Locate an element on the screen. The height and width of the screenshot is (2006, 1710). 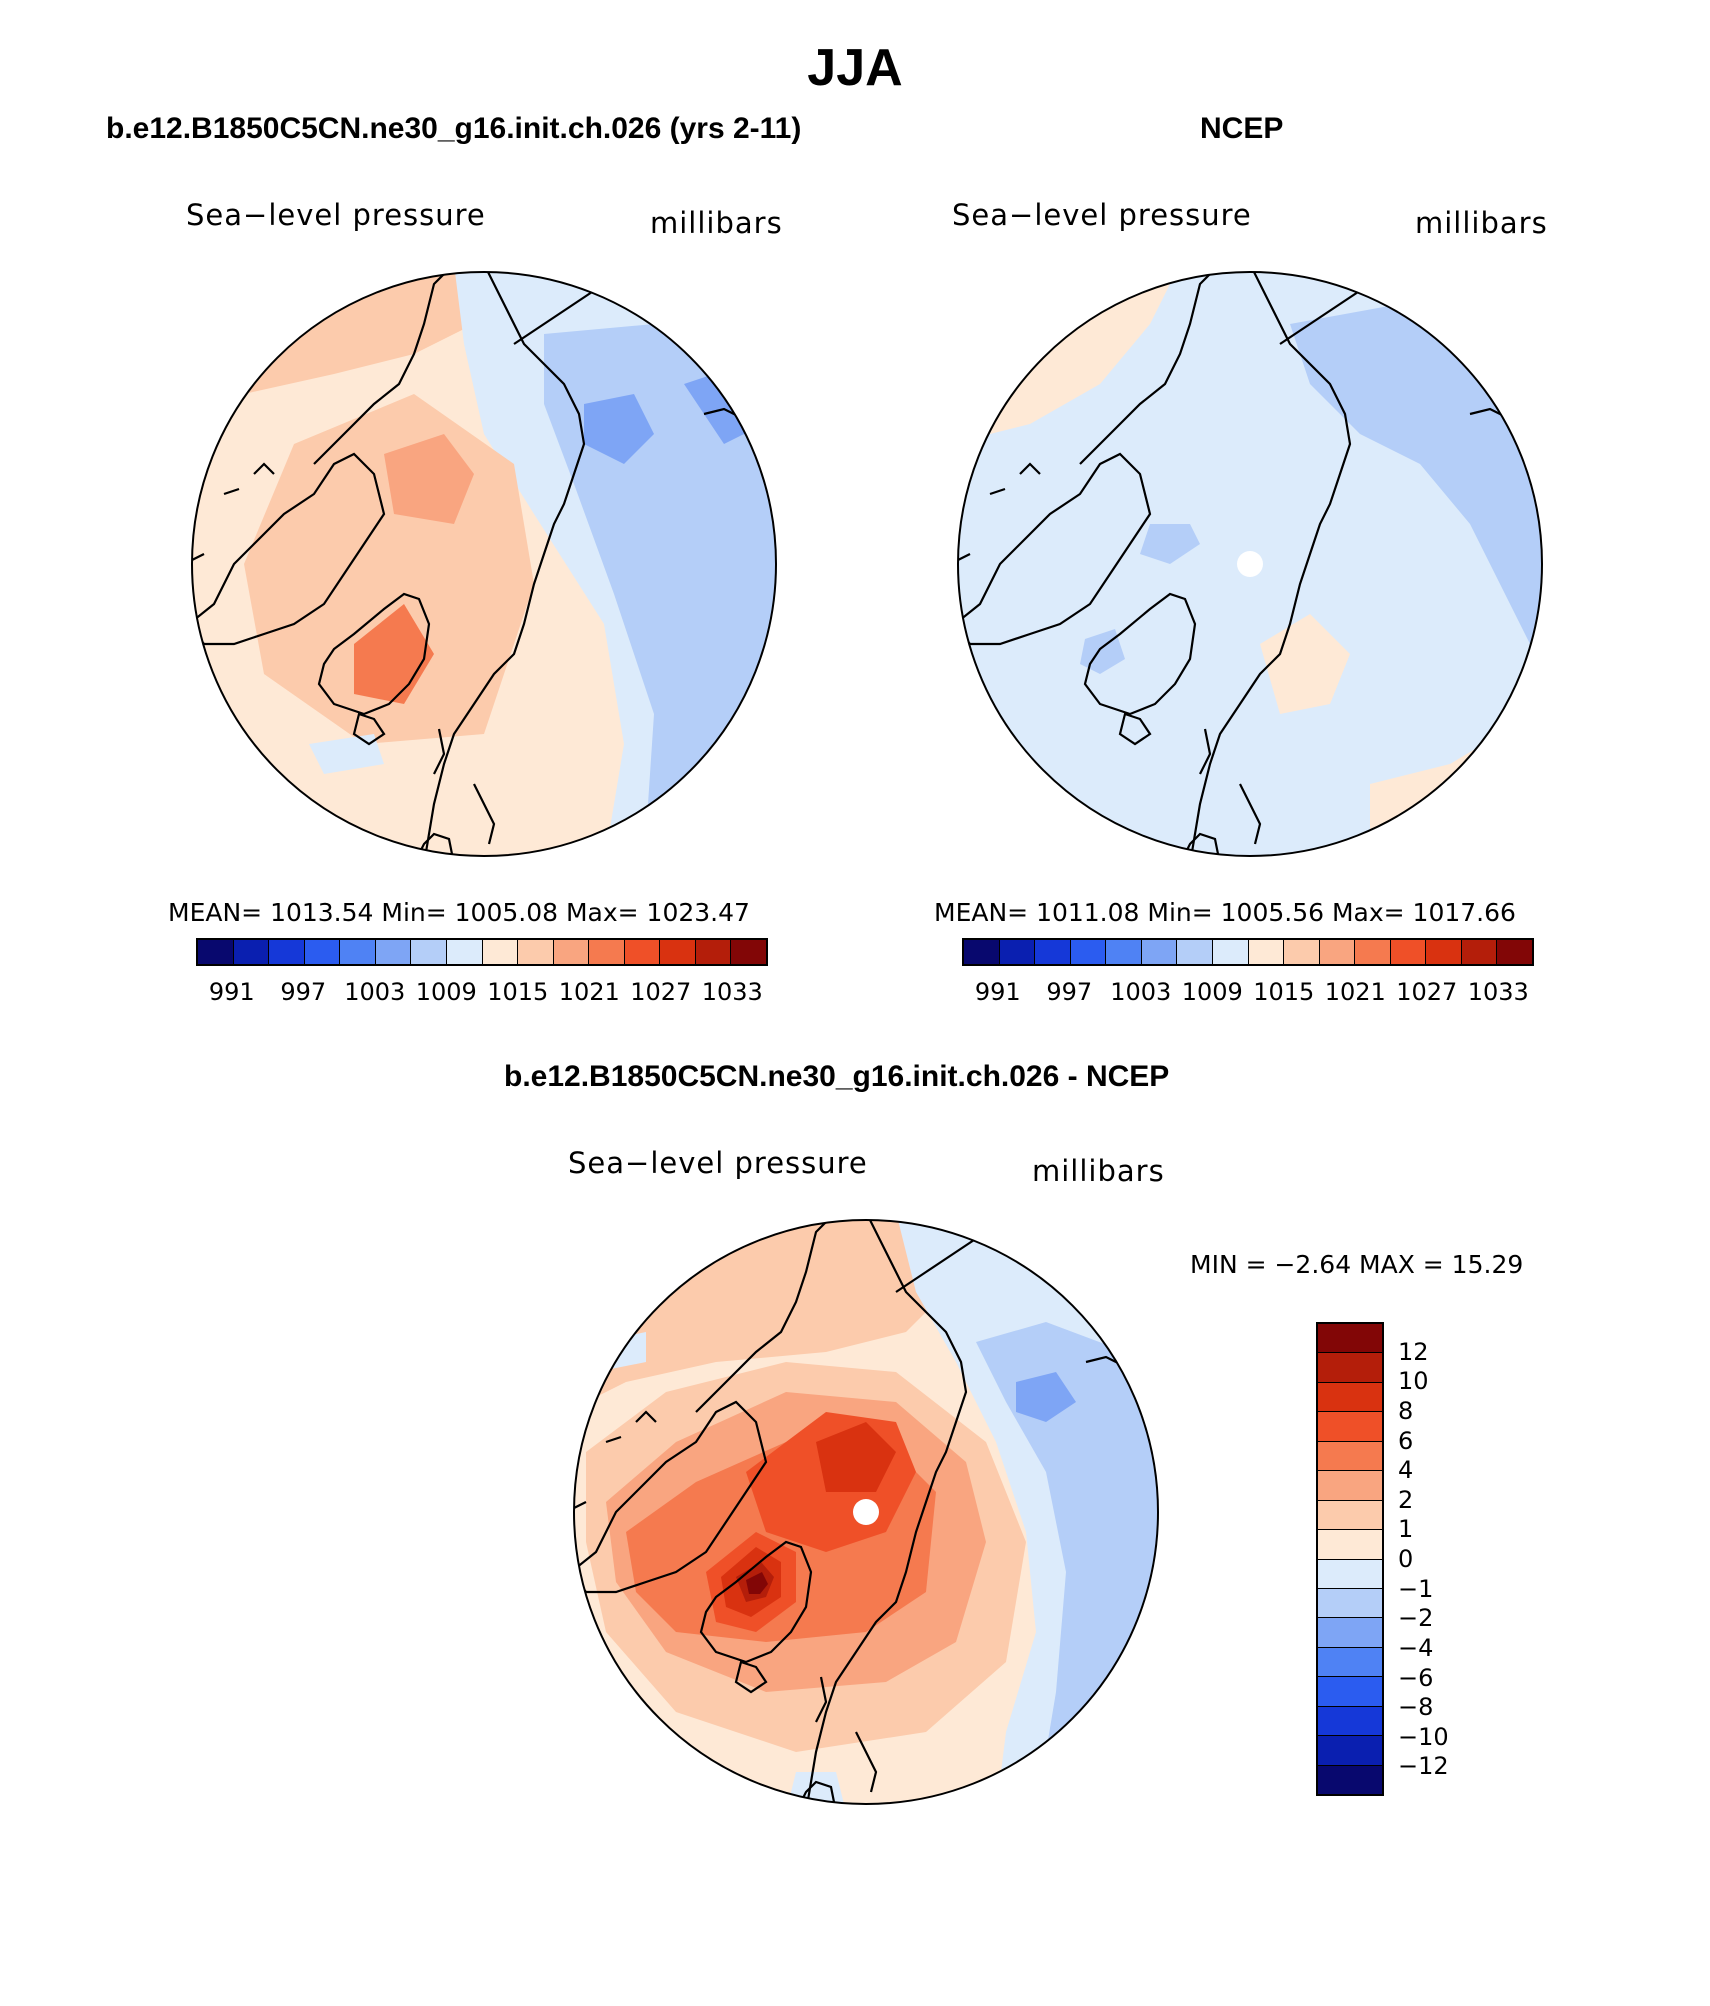
colorbar-tick-label: −4 is located at coordinates (1416, 1647).